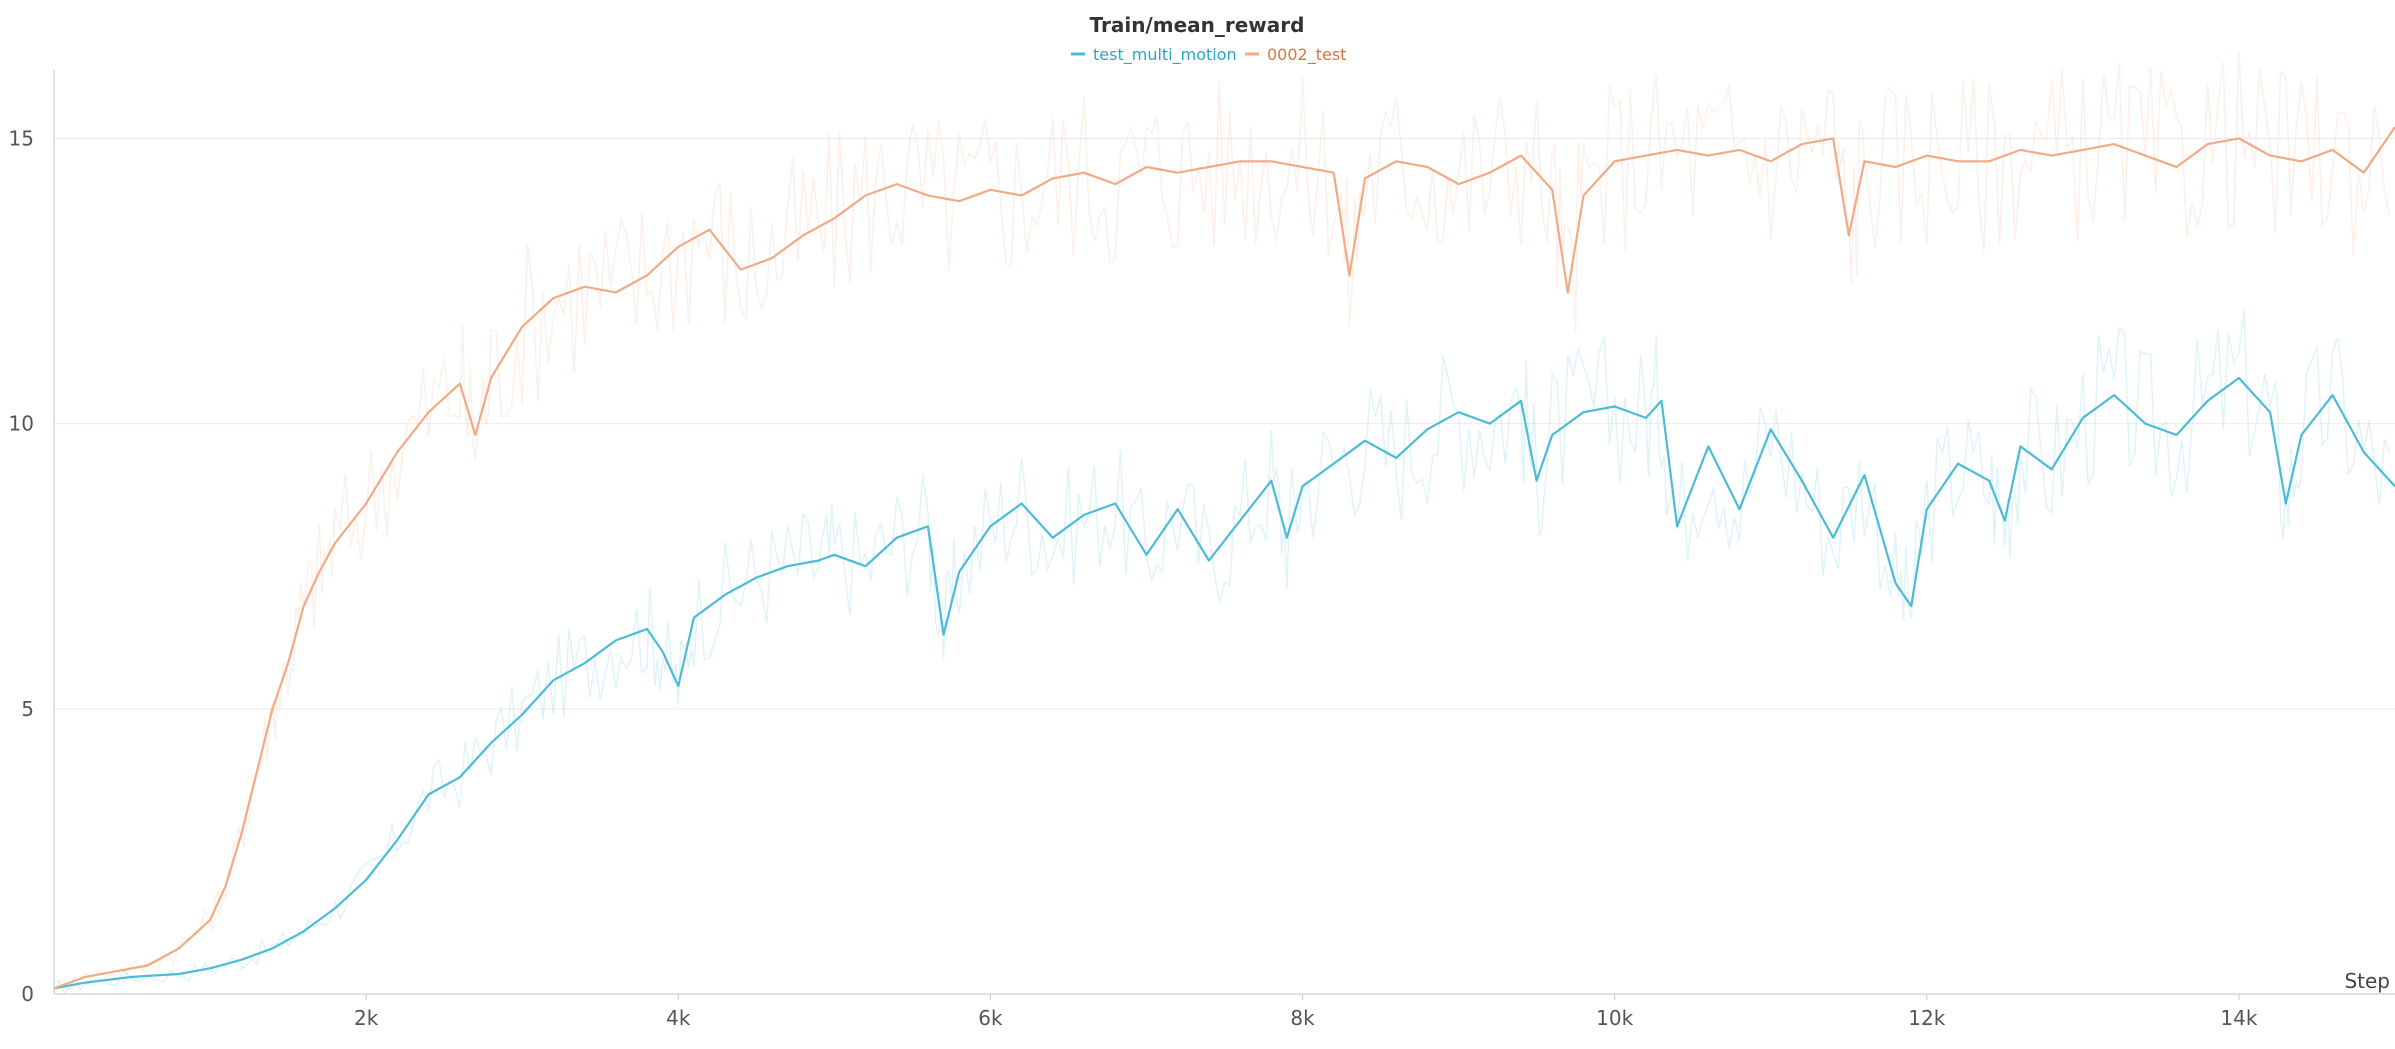 This screenshot has height=1049, width=2395. Describe the element at coordinates (2367, 981) in the screenshot. I see `x-axis-label: Step` at that location.